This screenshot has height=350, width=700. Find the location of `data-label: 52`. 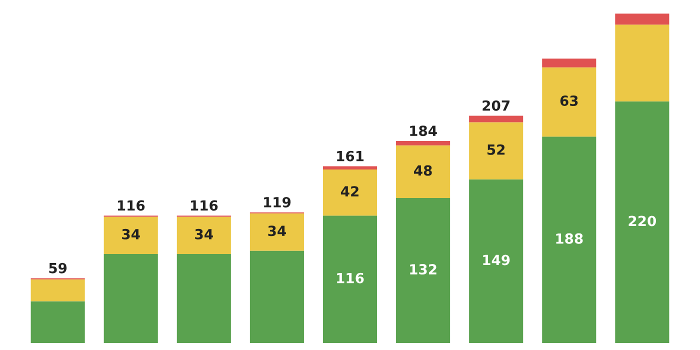

data-label: 52 is located at coordinates (496, 149).